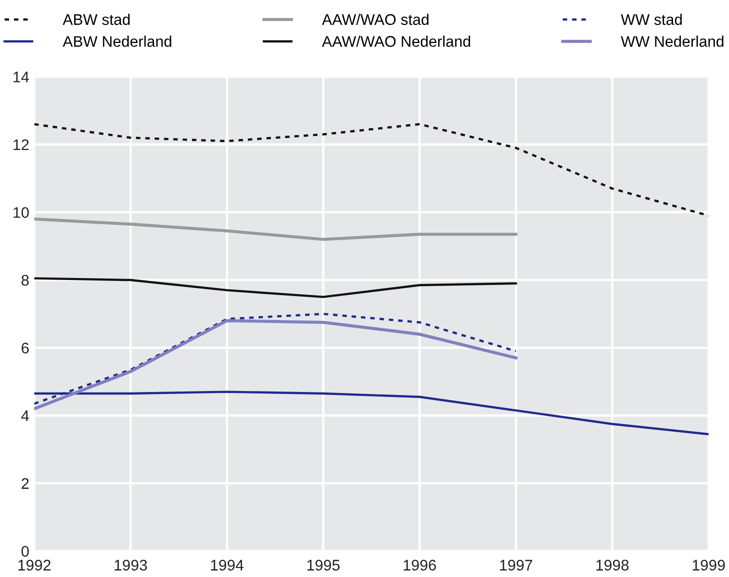  What do you see at coordinates (117, 41) in the screenshot?
I see `legend-label: ABW Nederland` at bounding box center [117, 41].